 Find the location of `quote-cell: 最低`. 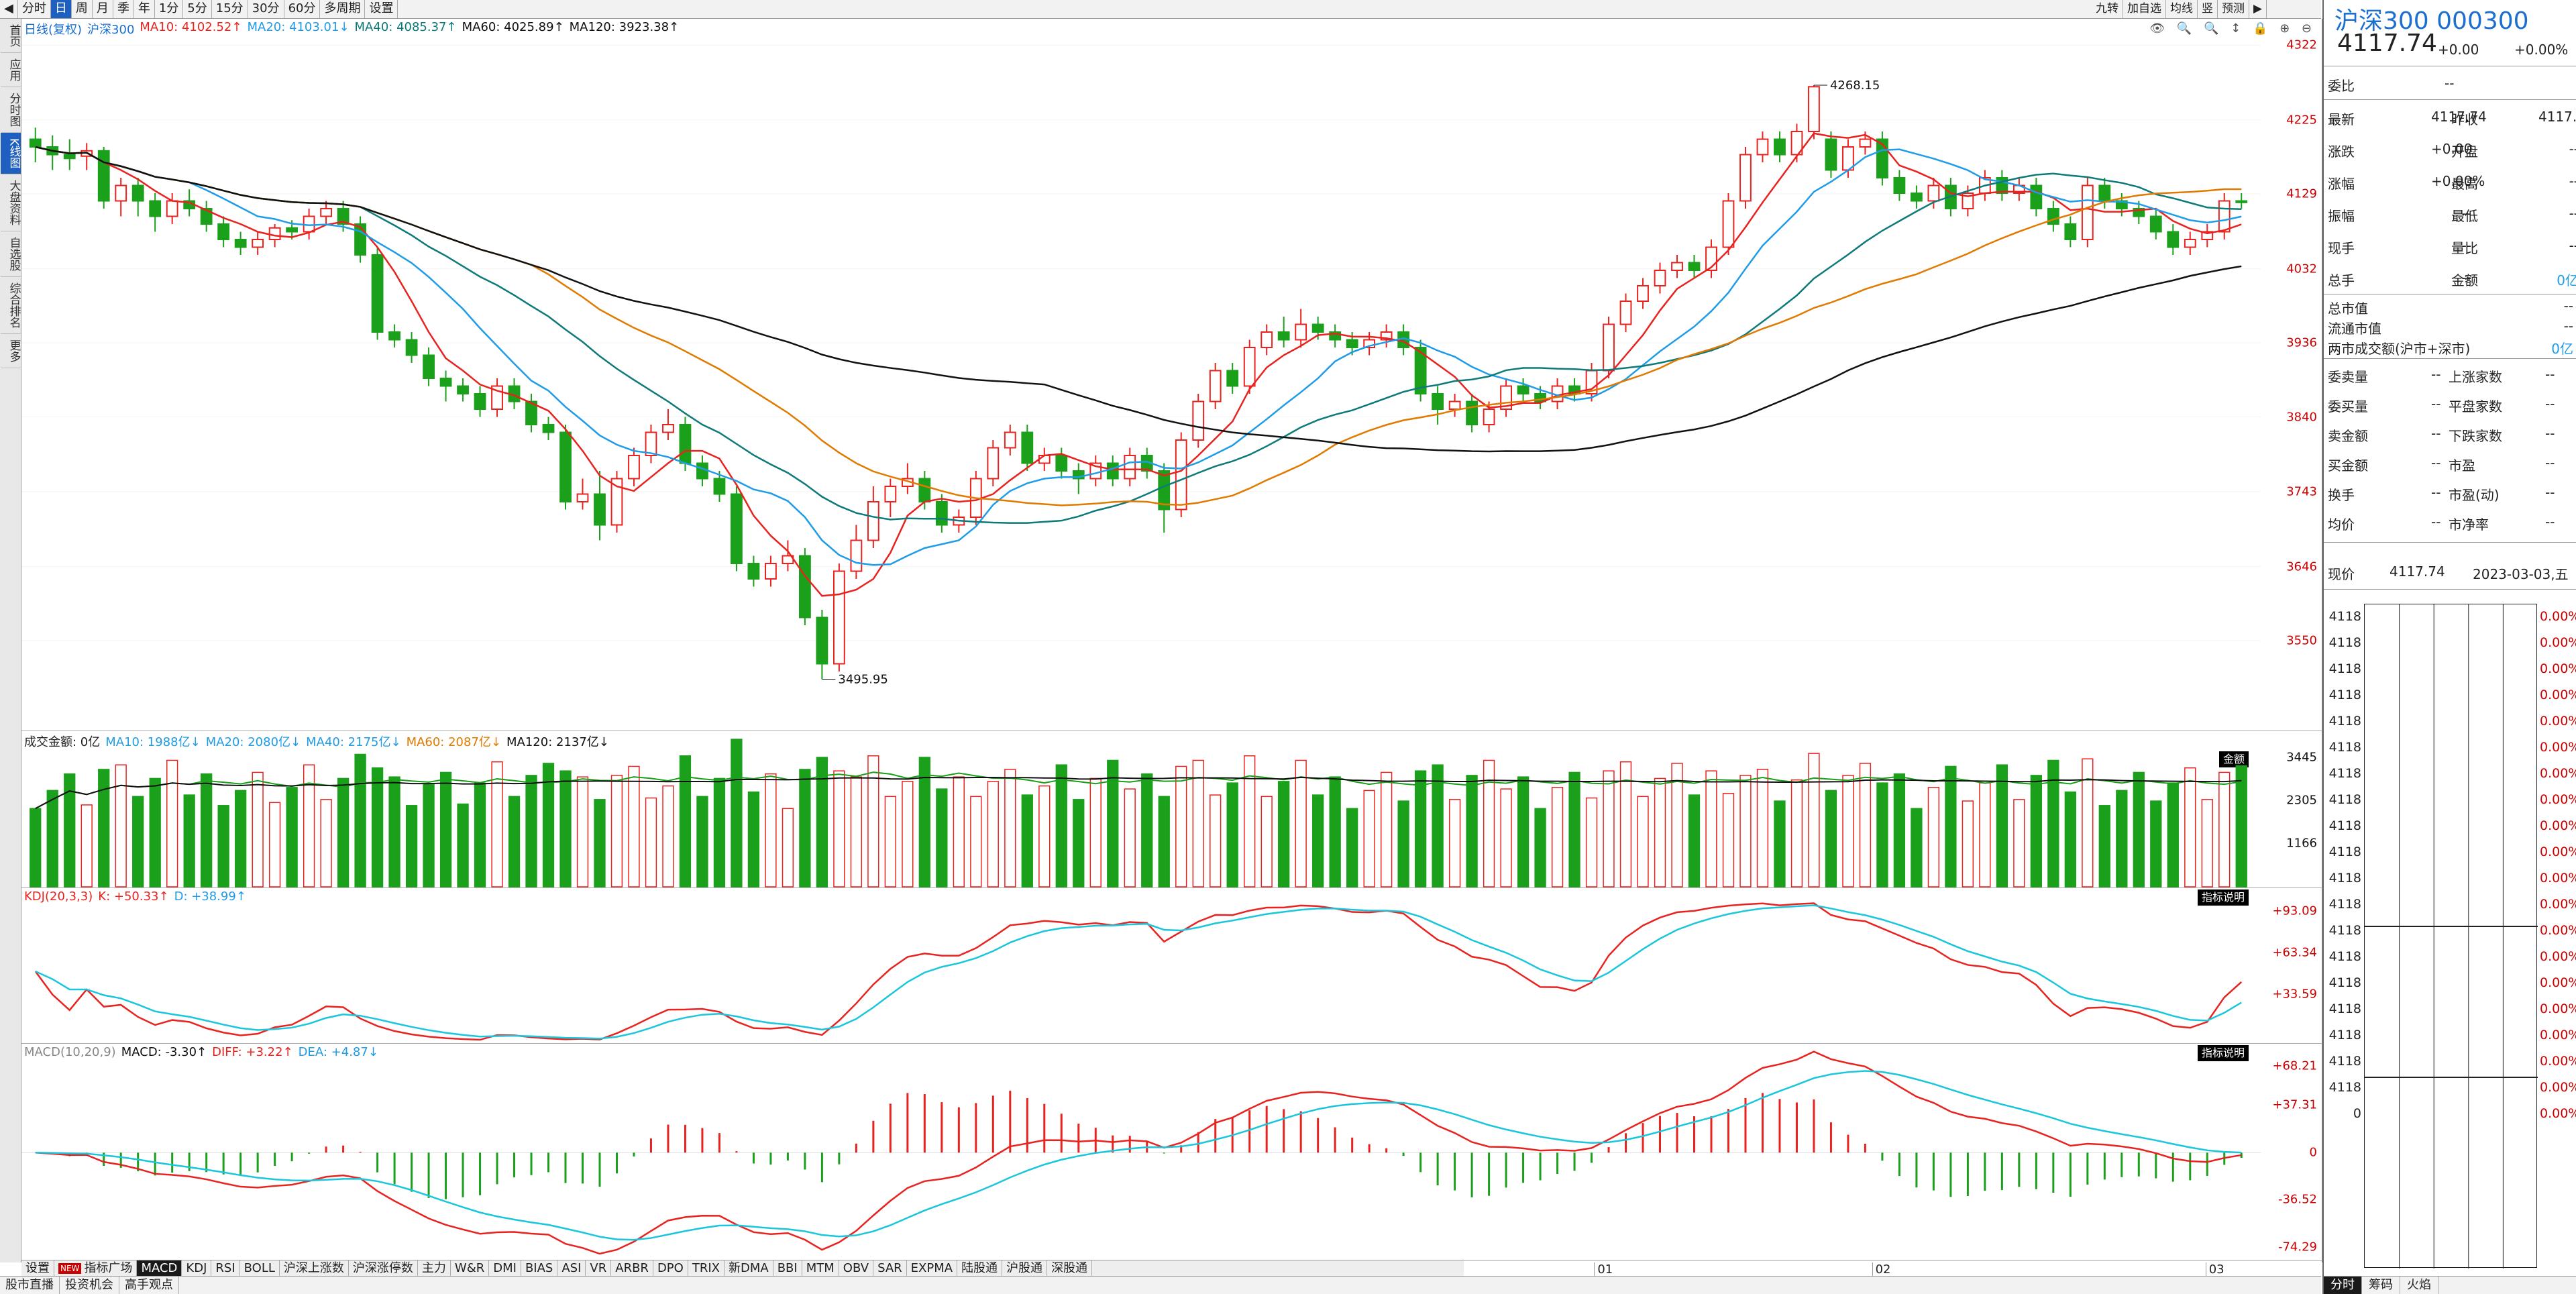

quote-cell: 最低 is located at coordinates (2464, 216).